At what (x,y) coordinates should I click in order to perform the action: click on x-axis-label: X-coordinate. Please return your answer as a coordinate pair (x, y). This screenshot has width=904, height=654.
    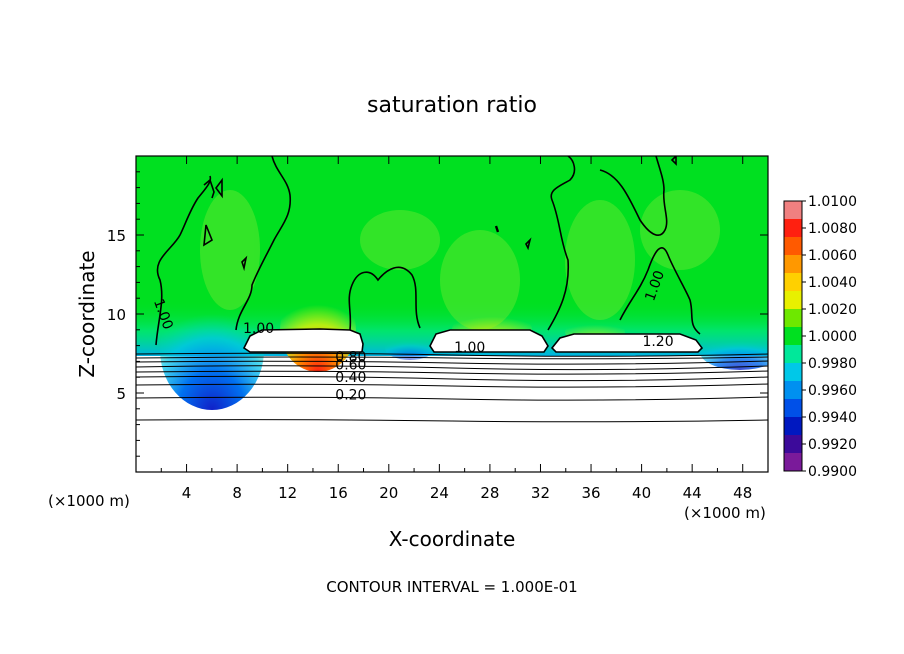
    Looking at the image, I should click on (452, 539).